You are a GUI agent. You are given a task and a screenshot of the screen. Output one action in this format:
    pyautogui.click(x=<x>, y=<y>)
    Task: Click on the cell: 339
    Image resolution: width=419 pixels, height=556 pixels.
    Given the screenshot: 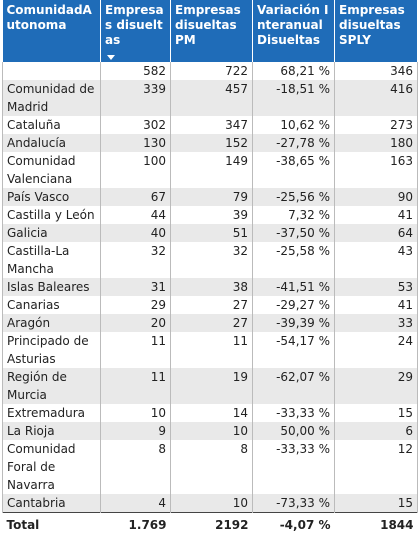 What is the action you would take?
    pyautogui.click(x=135, y=98)
    